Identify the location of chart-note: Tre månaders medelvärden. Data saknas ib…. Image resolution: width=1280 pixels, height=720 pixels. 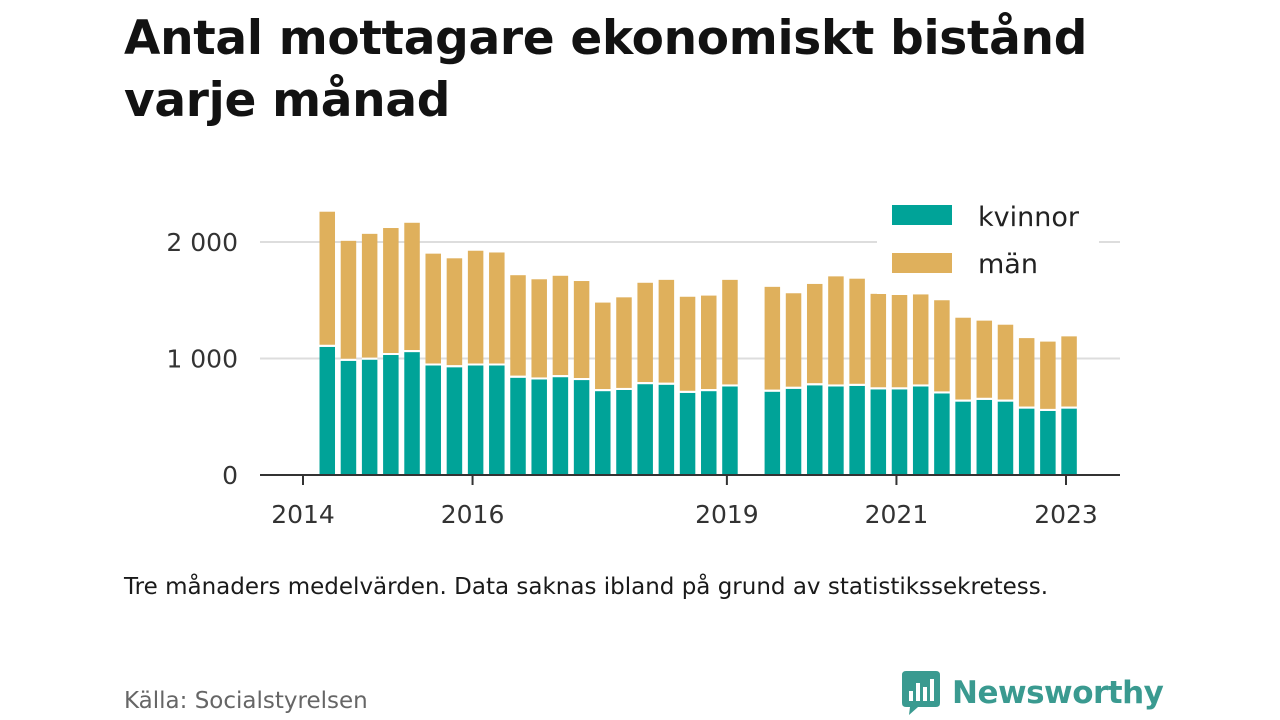
(586, 587).